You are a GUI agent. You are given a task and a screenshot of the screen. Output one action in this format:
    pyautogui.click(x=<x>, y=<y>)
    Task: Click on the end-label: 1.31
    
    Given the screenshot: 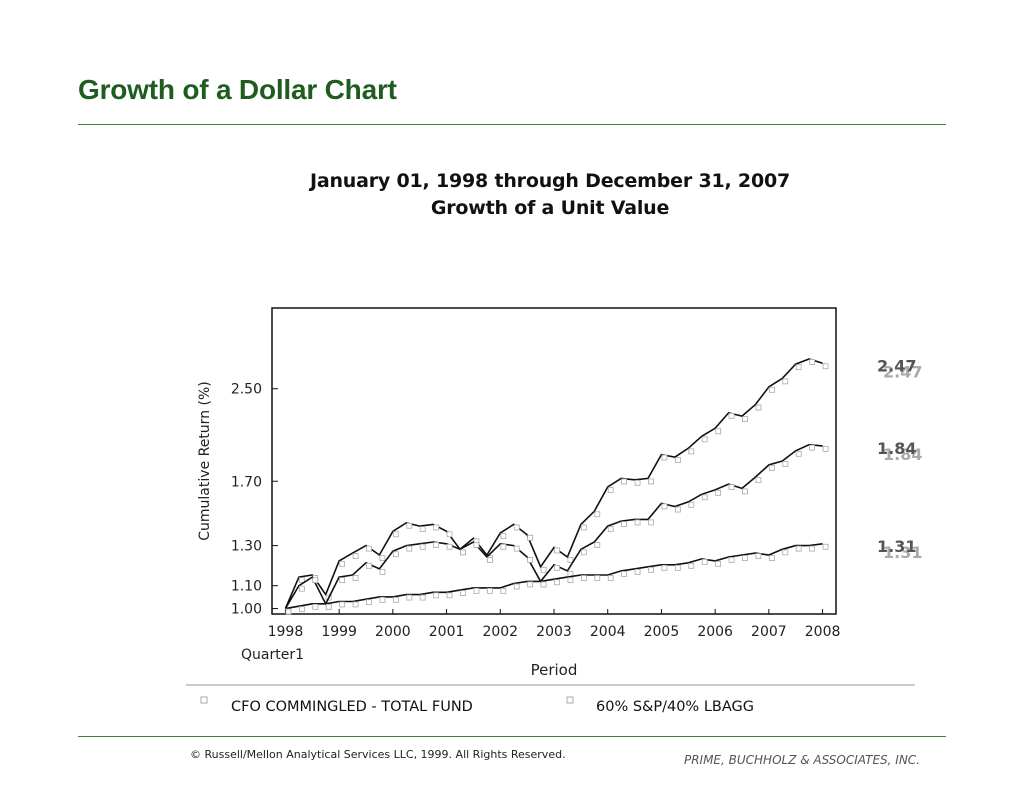 What is the action you would take?
    pyautogui.click(x=896, y=546)
    